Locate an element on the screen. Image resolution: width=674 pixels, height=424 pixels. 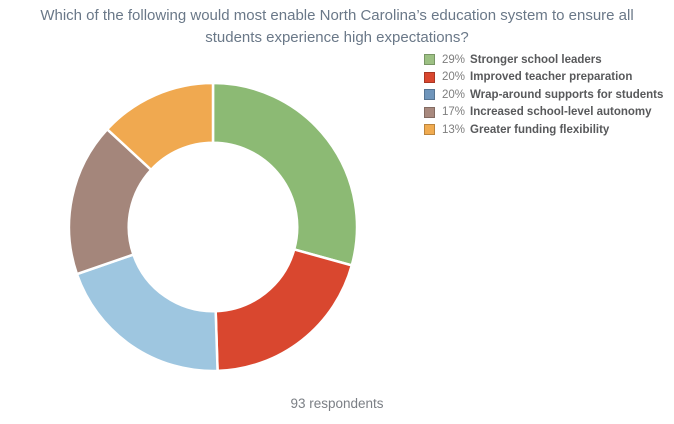
donut-slice-greater-funding-flexibility is located at coordinates (160, 126).